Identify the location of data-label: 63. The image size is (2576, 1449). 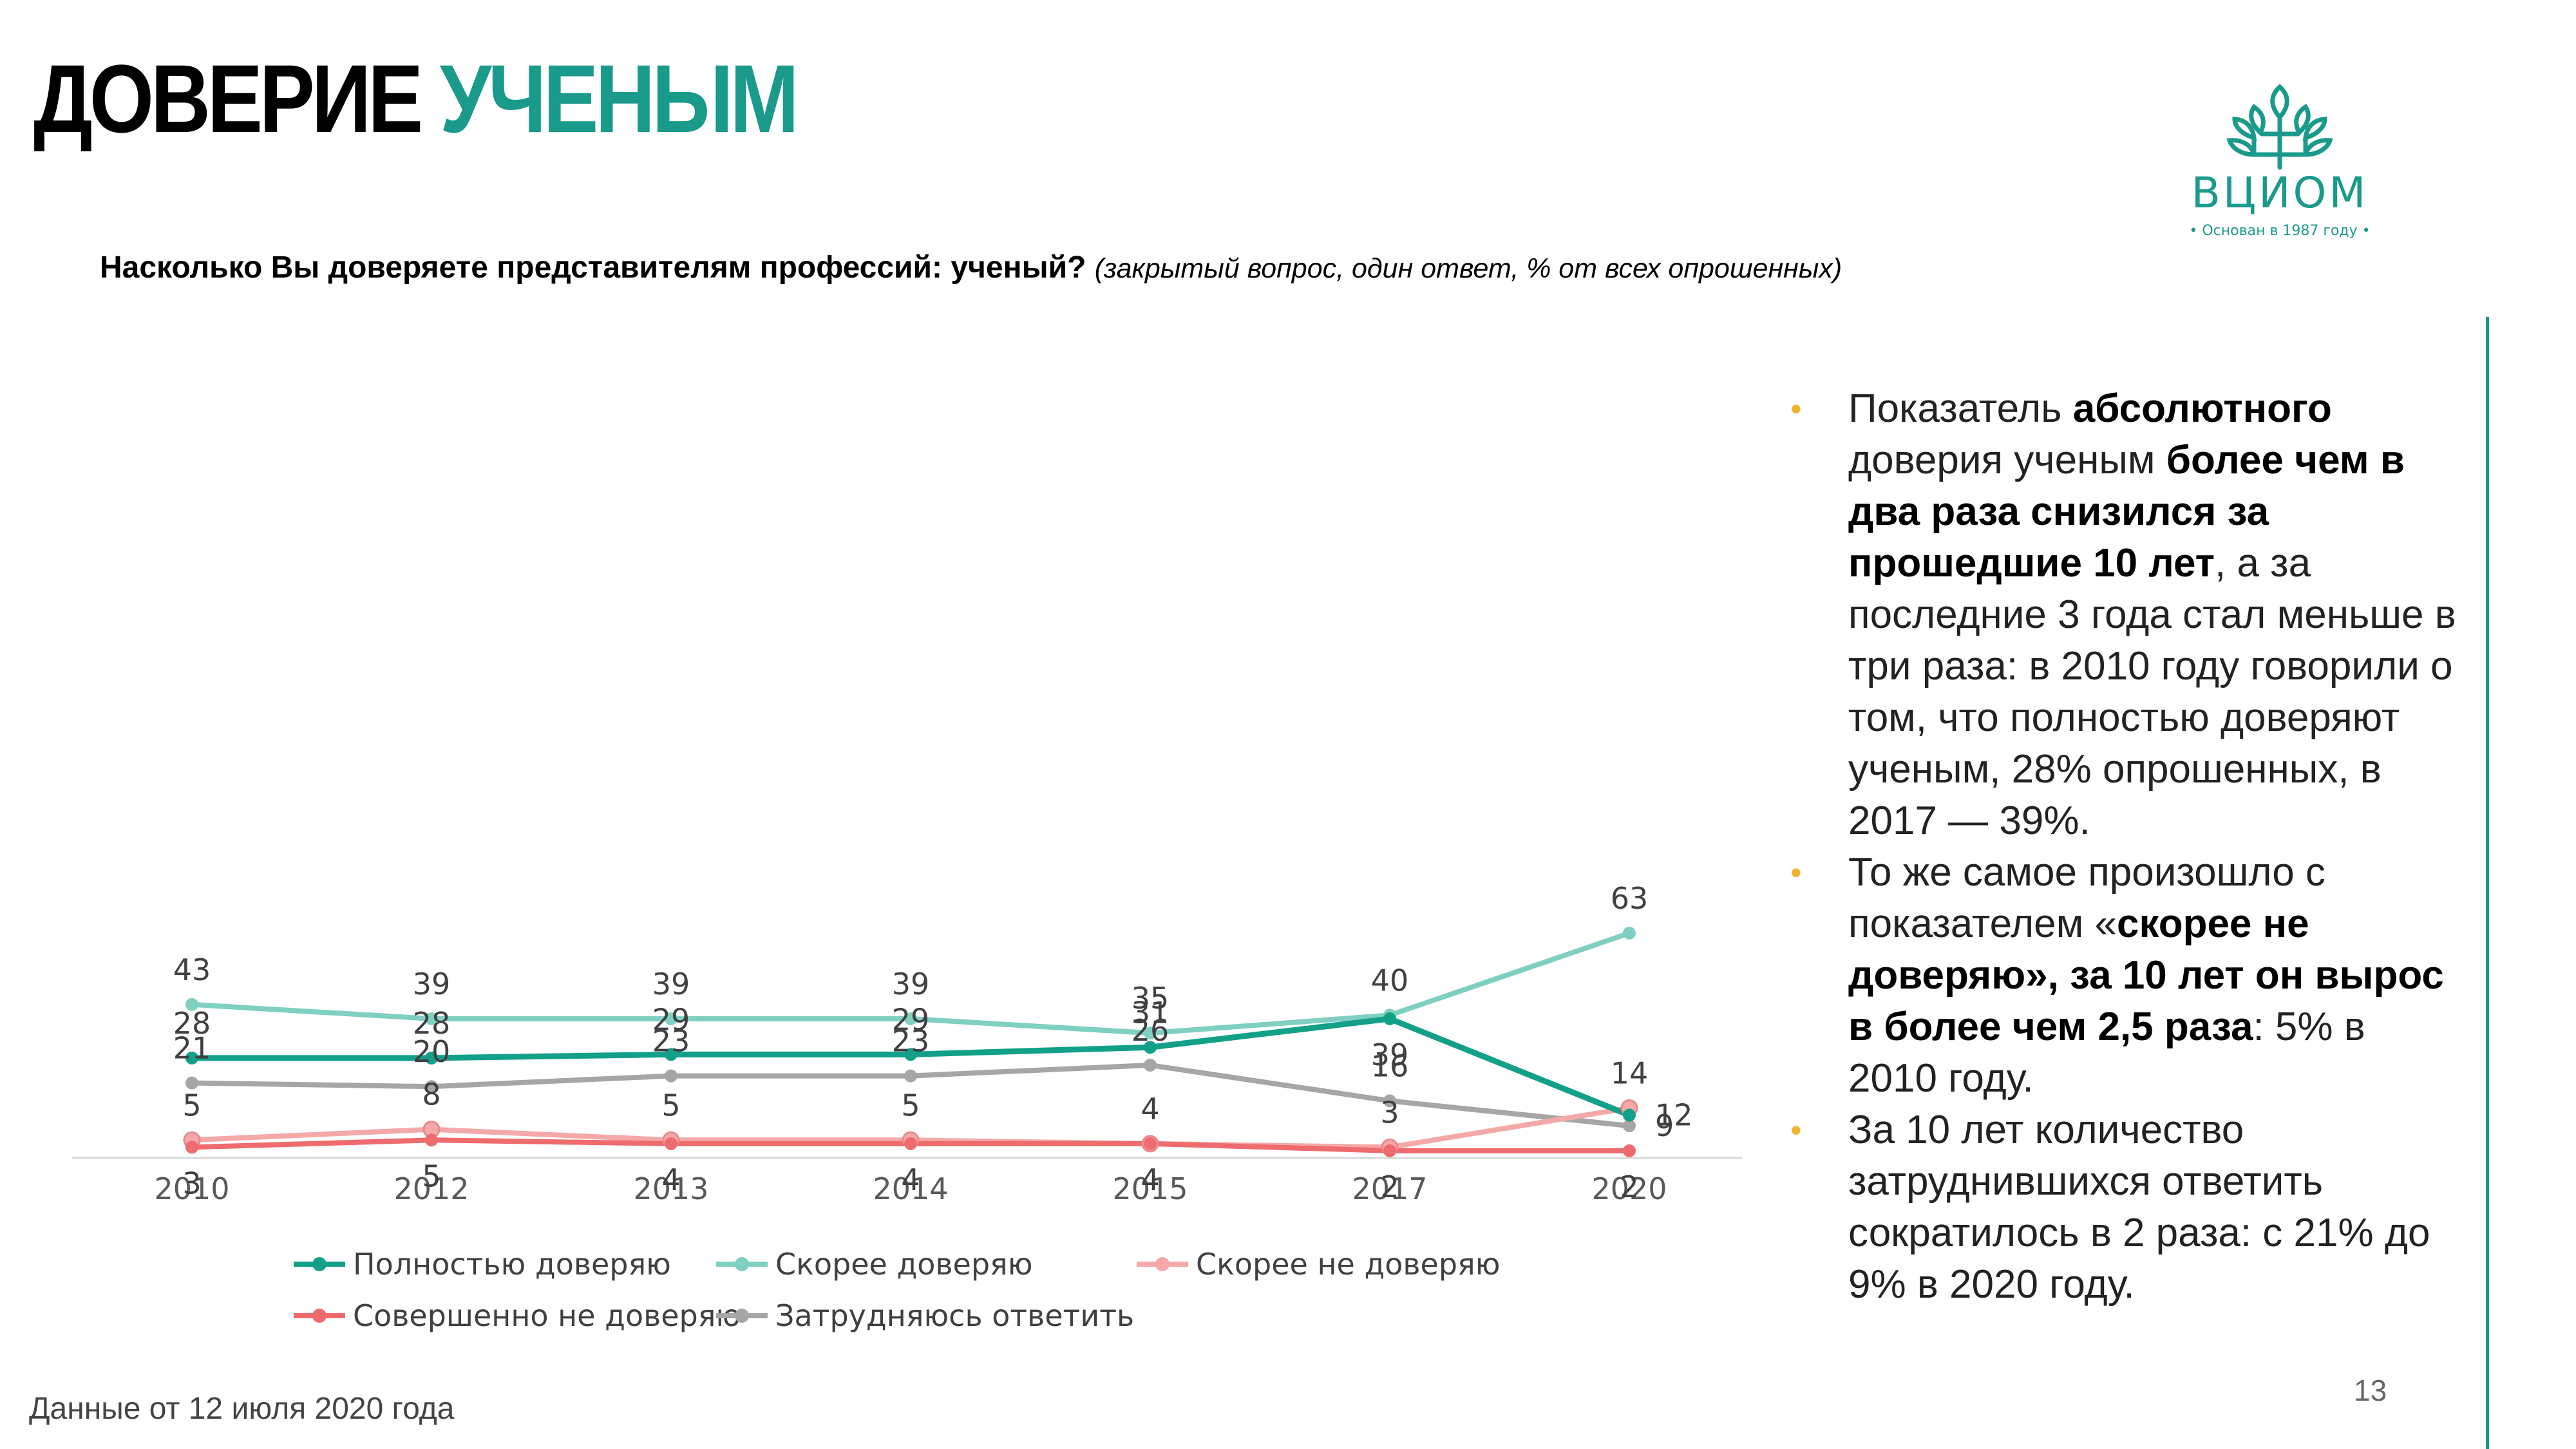
(1630, 899).